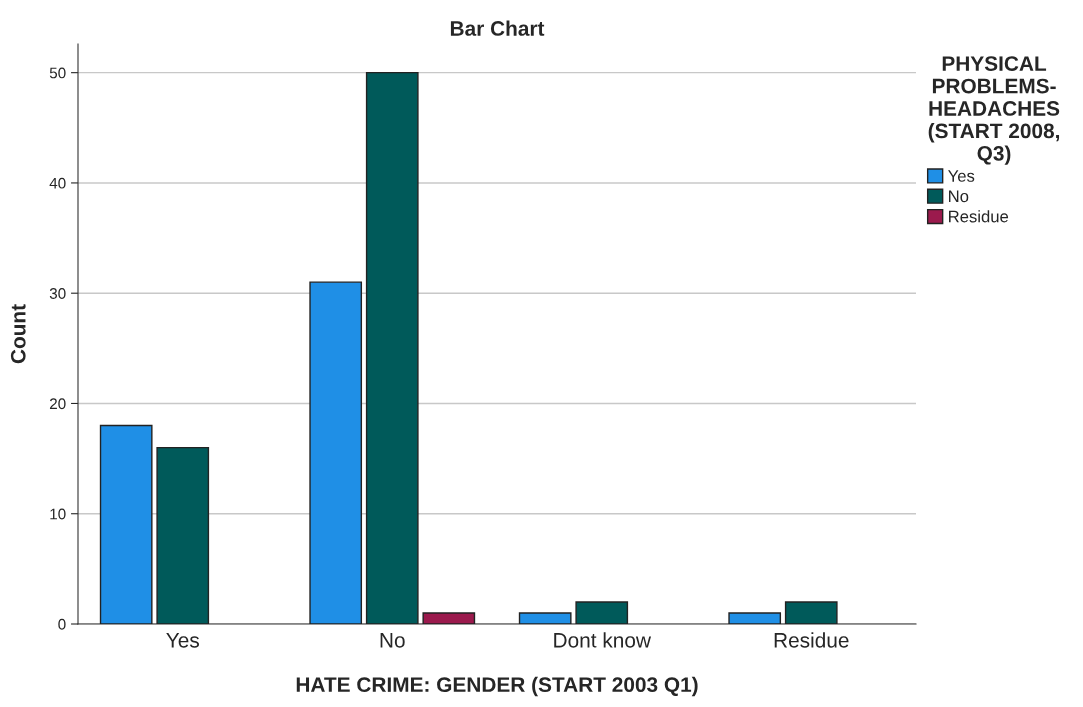  What do you see at coordinates (57, 183) in the screenshot?
I see `y-tick-label: 40` at bounding box center [57, 183].